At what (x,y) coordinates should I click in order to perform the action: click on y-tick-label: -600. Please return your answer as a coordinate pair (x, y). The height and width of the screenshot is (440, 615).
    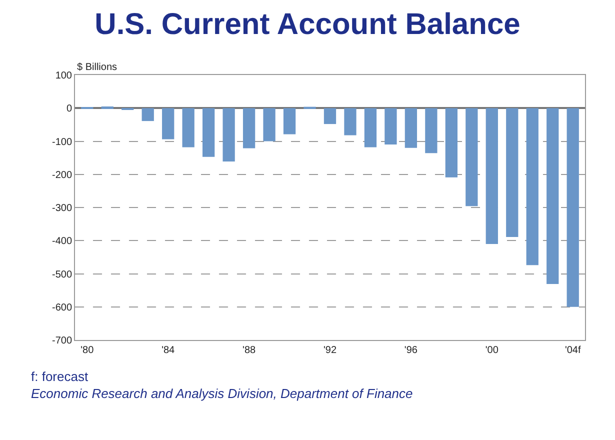
    Looking at the image, I should click on (62, 308).